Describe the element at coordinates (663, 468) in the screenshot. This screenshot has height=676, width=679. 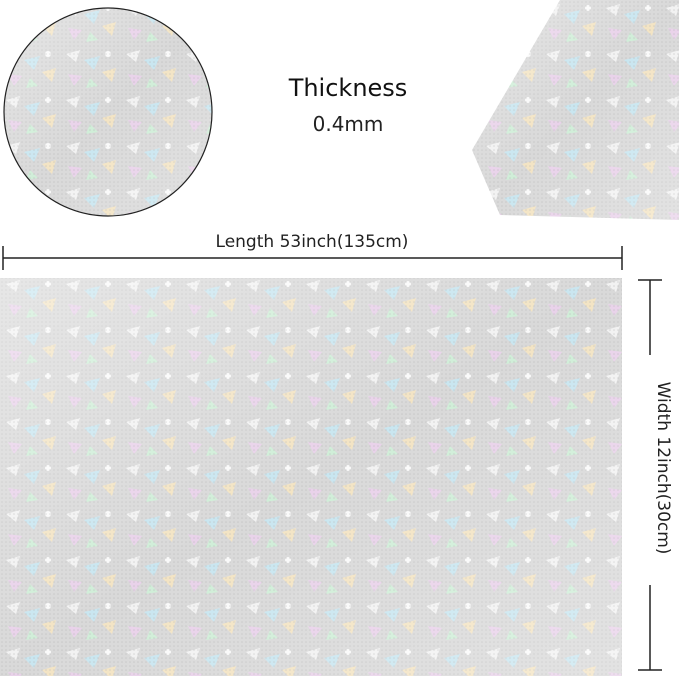
I see `width-label: Width 12inch(30cm)` at that location.